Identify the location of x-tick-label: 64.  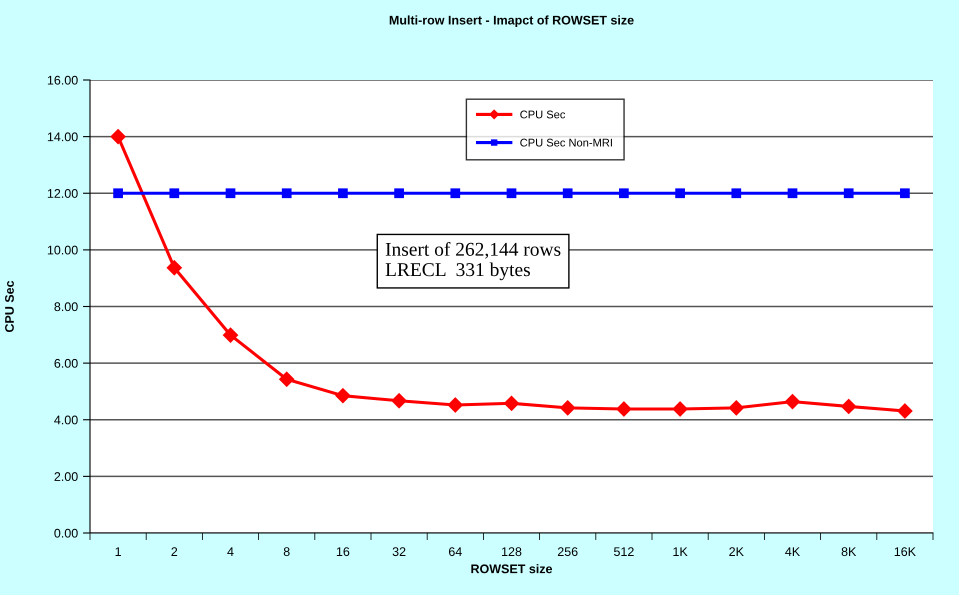
(455, 551).